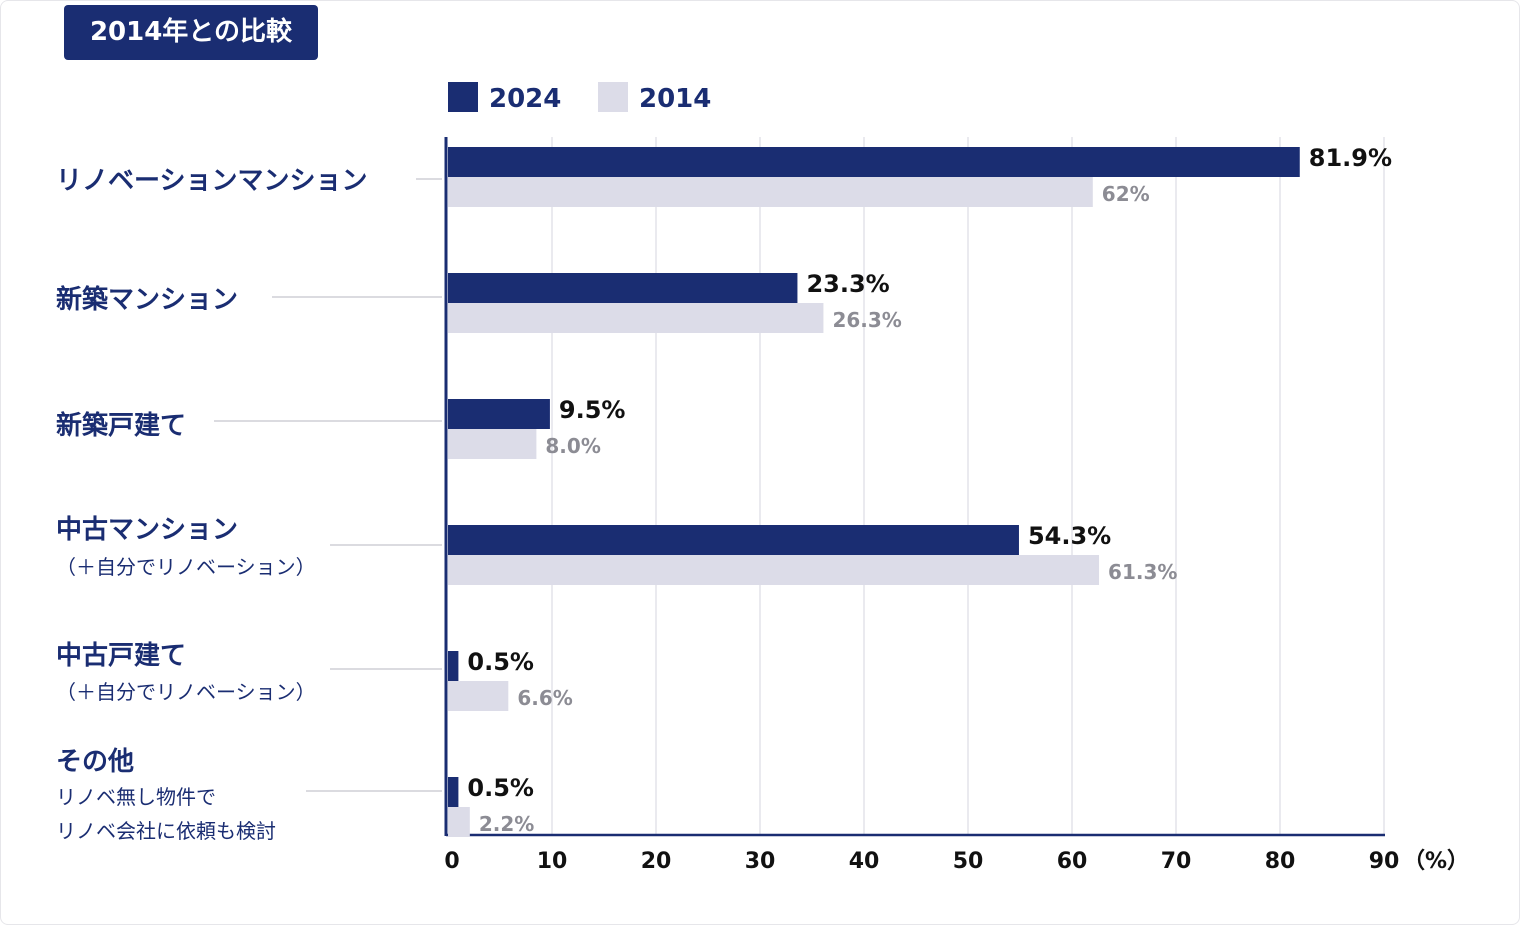  What do you see at coordinates (147, 299) in the screenshot?
I see `category-label: 新築マンション` at bounding box center [147, 299].